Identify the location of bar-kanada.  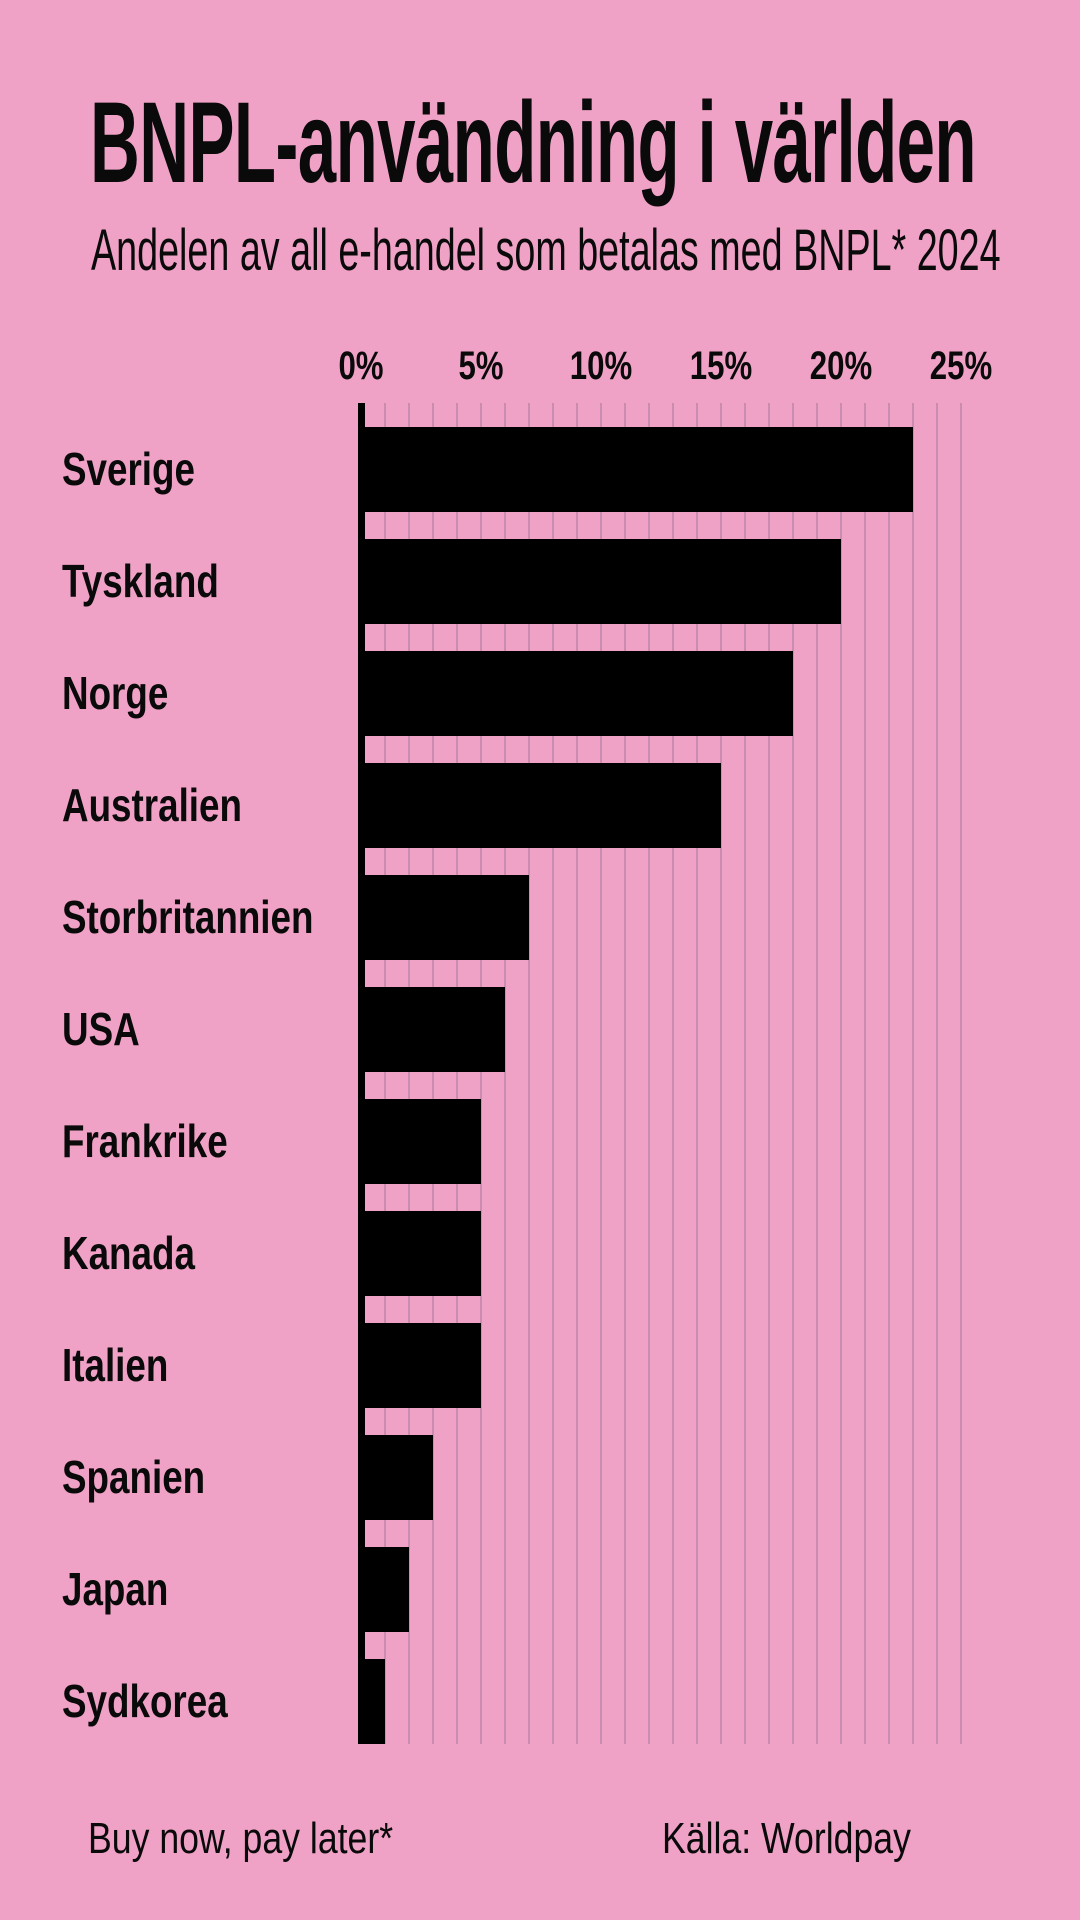
(421, 1253).